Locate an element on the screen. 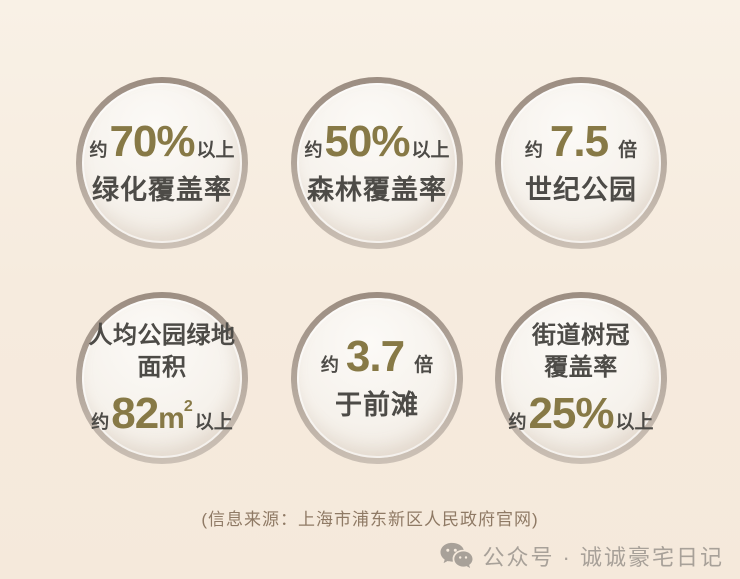  stat-value-line: 约70% 以上 is located at coordinates (162, 141).